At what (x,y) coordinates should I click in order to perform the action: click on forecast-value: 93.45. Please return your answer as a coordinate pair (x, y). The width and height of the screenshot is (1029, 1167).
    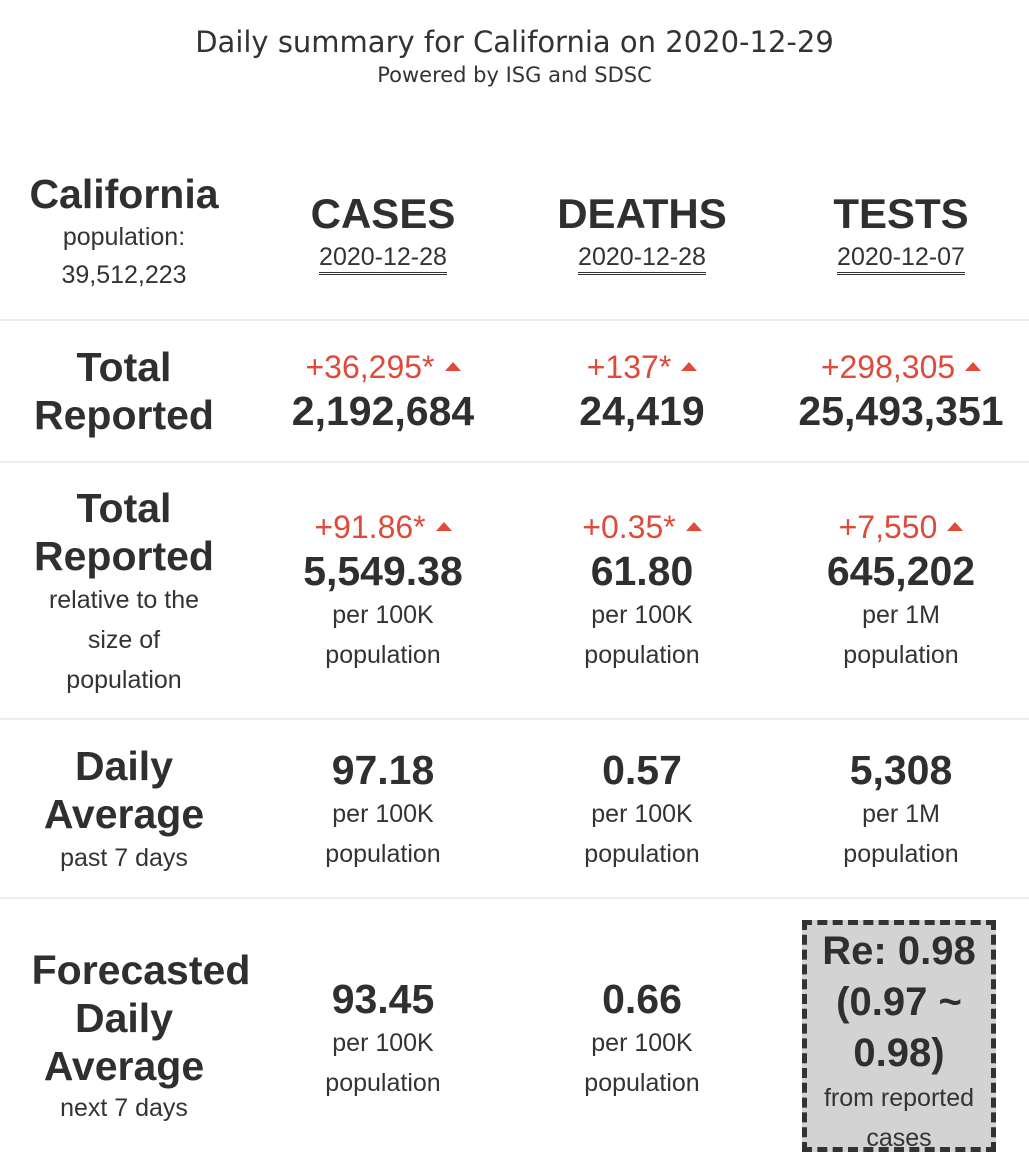
    Looking at the image, I should click on (383, 999).